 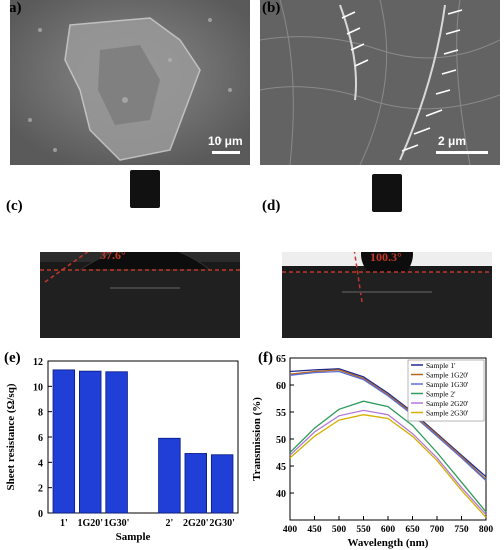 What do you see at coordinates (40, 438) in the screenshot?
I see `y-tick-label: 6` at bounding box center [40, 438].